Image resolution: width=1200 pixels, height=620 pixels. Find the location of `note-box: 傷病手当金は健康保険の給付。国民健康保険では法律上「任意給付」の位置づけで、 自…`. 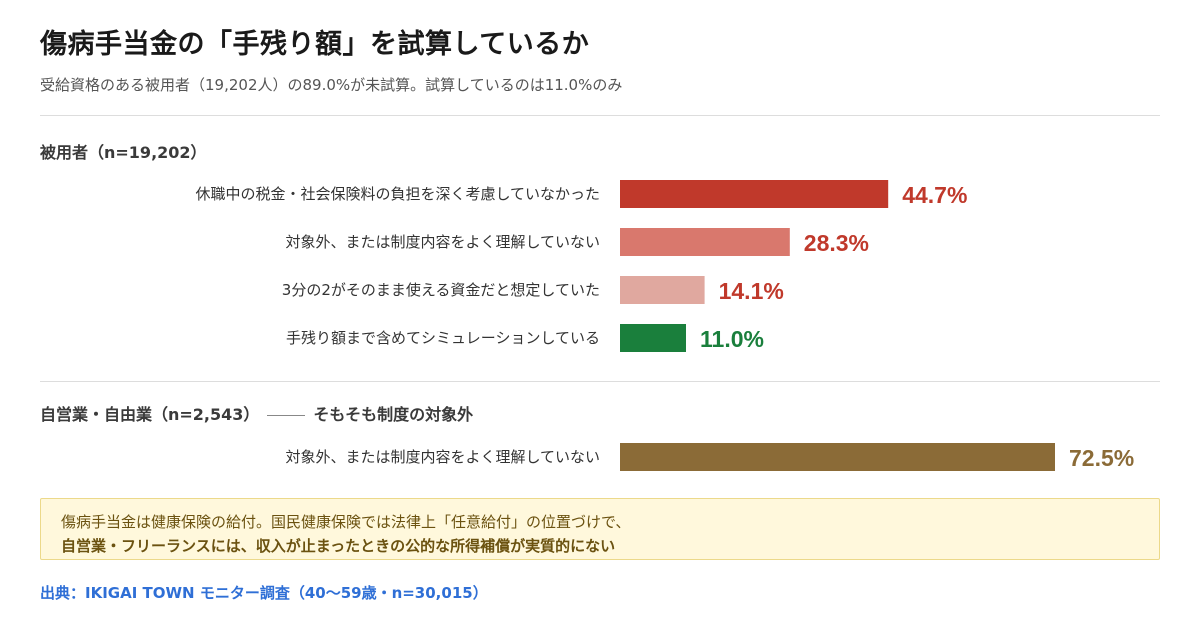

note-box: 傷病手当金は健康保険の給付。国民健康保険では法律上「任意給付」の位置づけで、 自… is located at coordinates (600, 529).